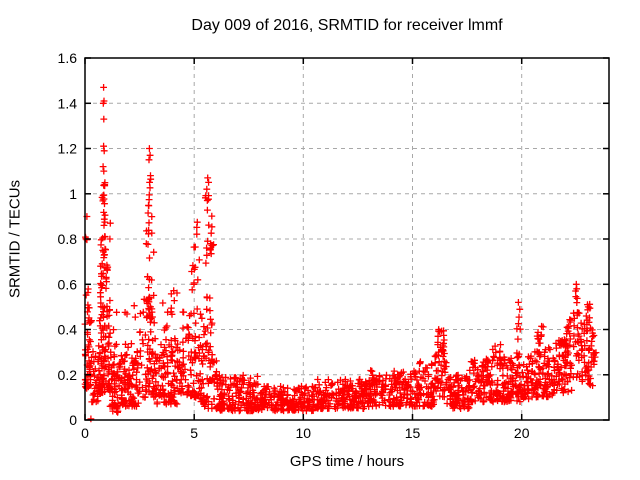  Describe the element at coordinates (68, 239) in the screenshot. I see `svg-text: 0.8` at that location.